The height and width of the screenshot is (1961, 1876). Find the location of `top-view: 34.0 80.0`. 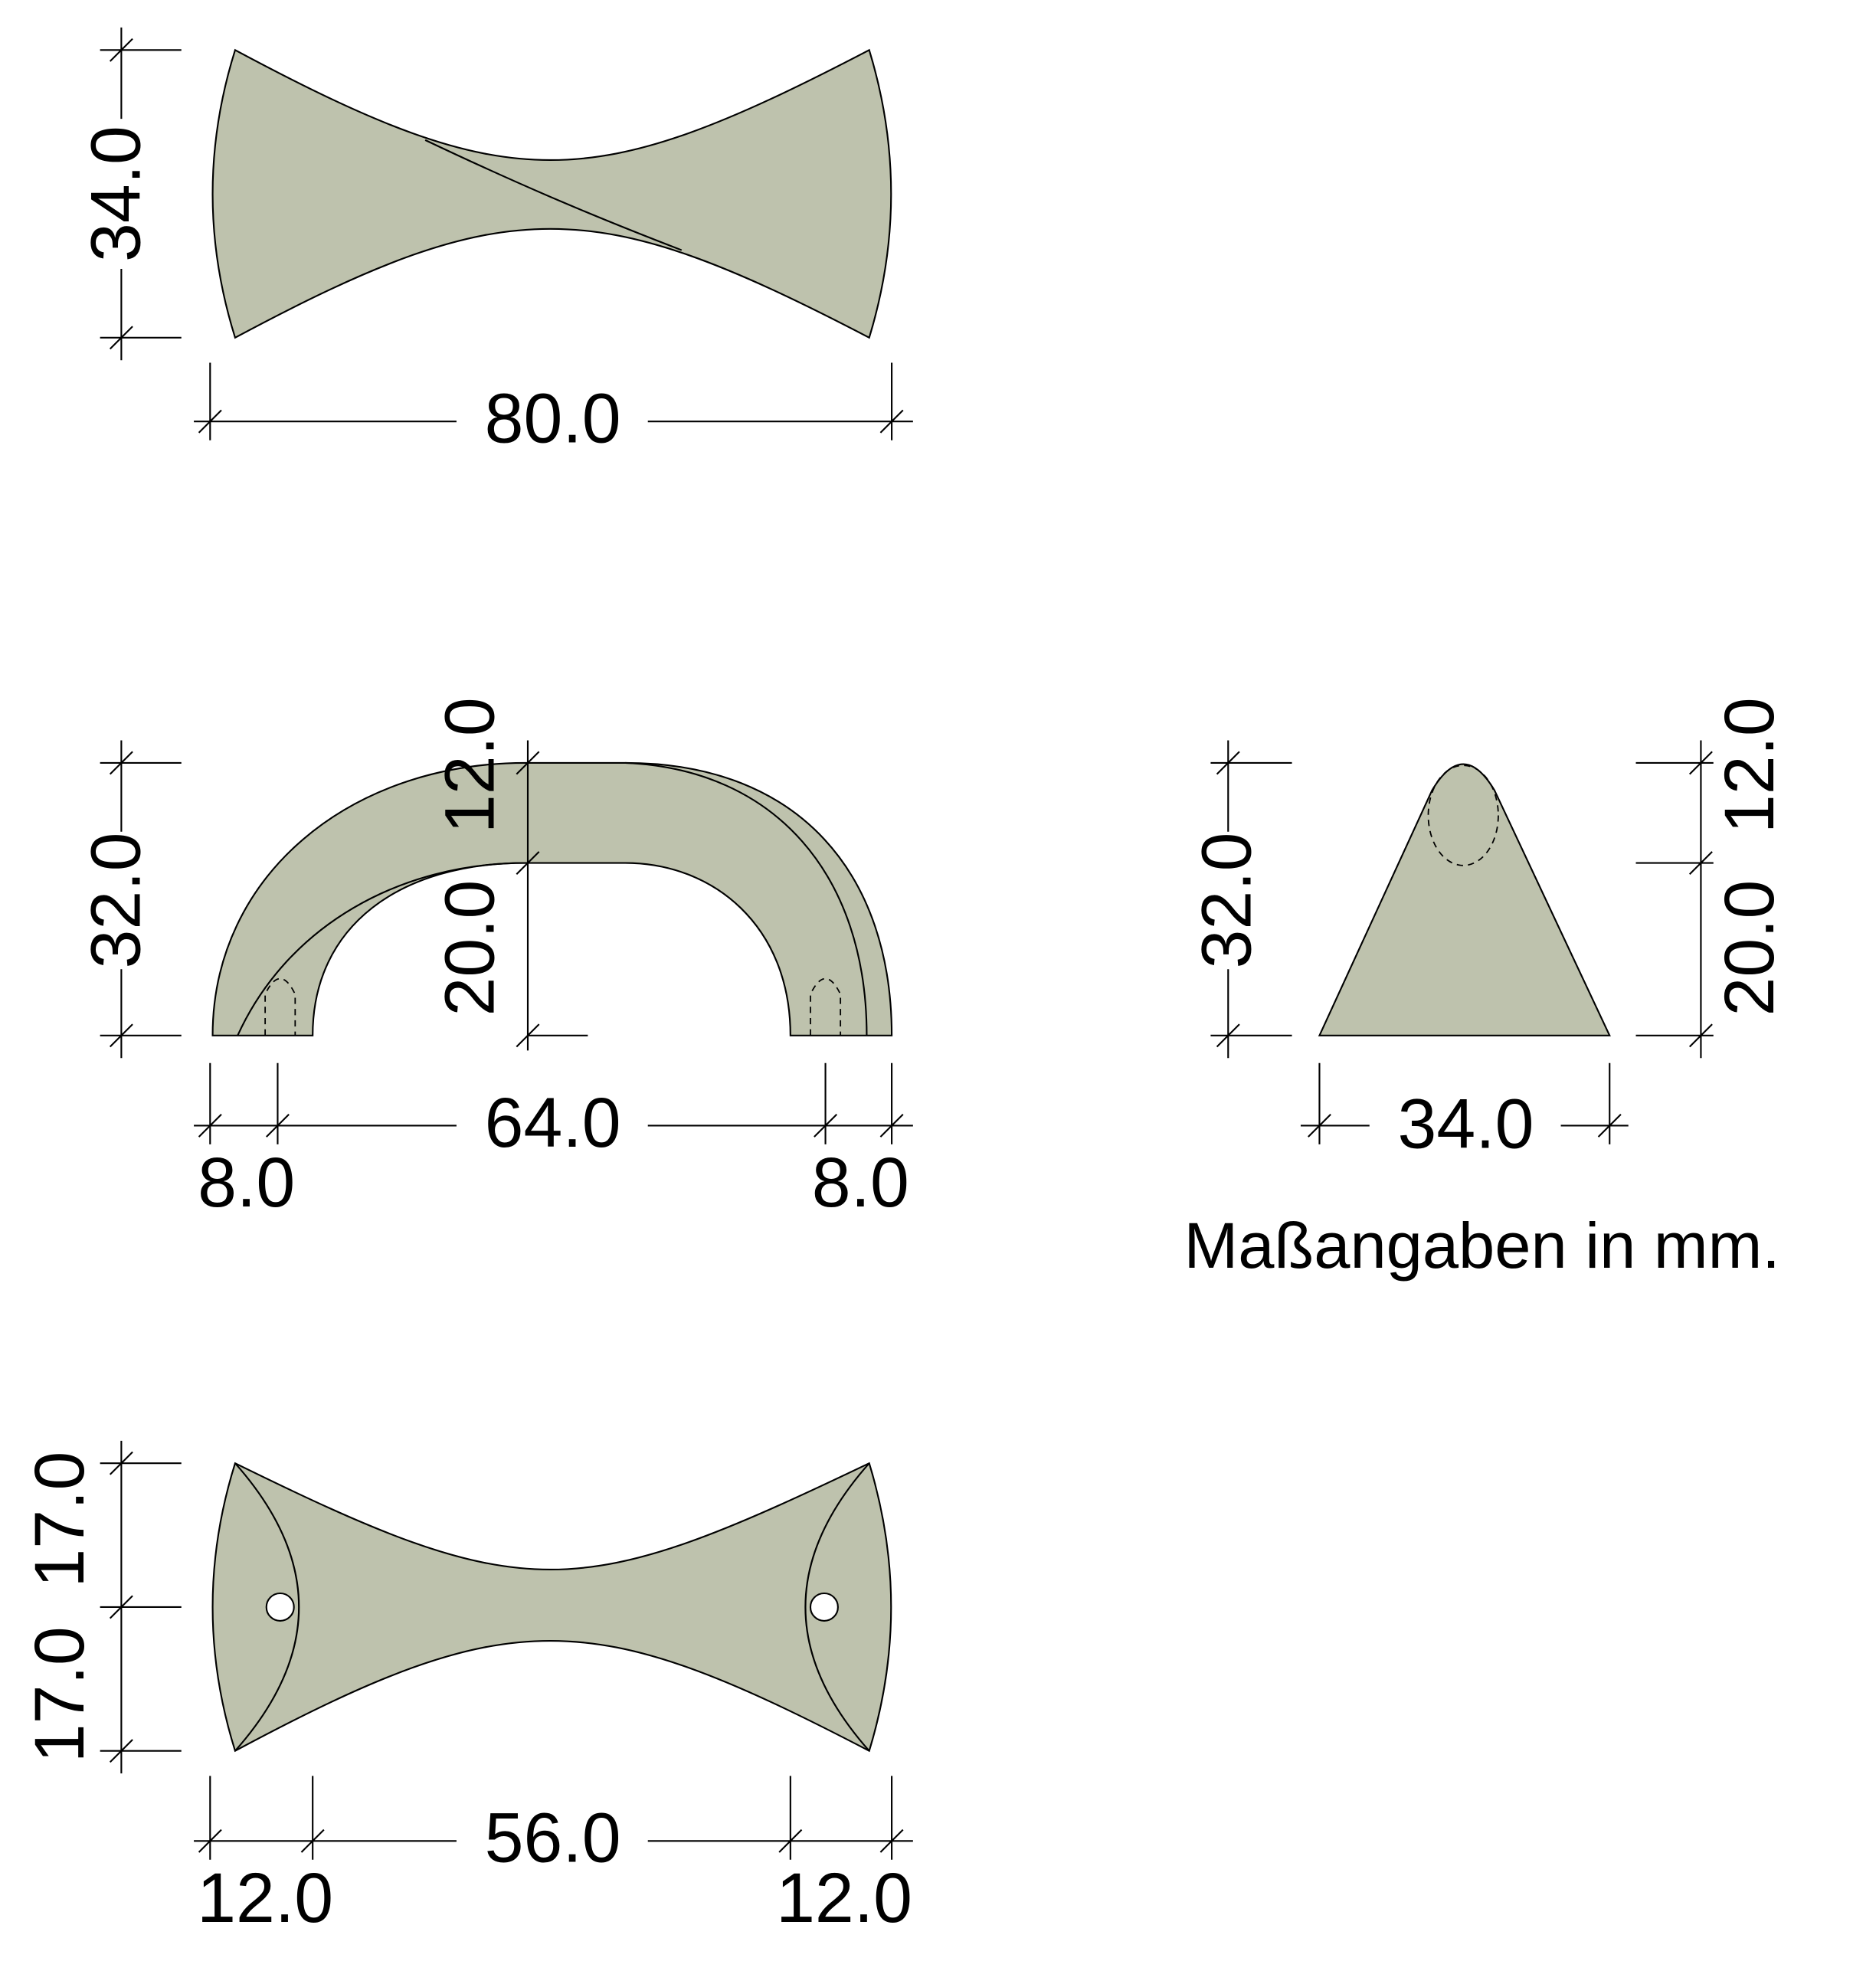

top-view: 34.0 80.0 is located at coordinates (495, 243).